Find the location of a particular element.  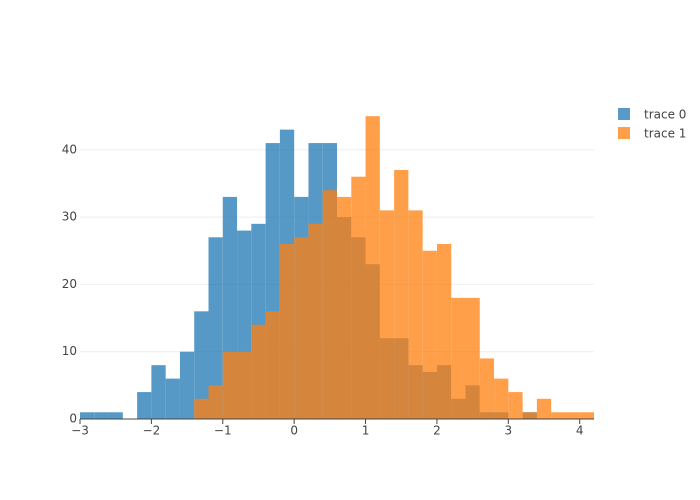

y-tick-label: 40 is located at coordinates (69, 149).